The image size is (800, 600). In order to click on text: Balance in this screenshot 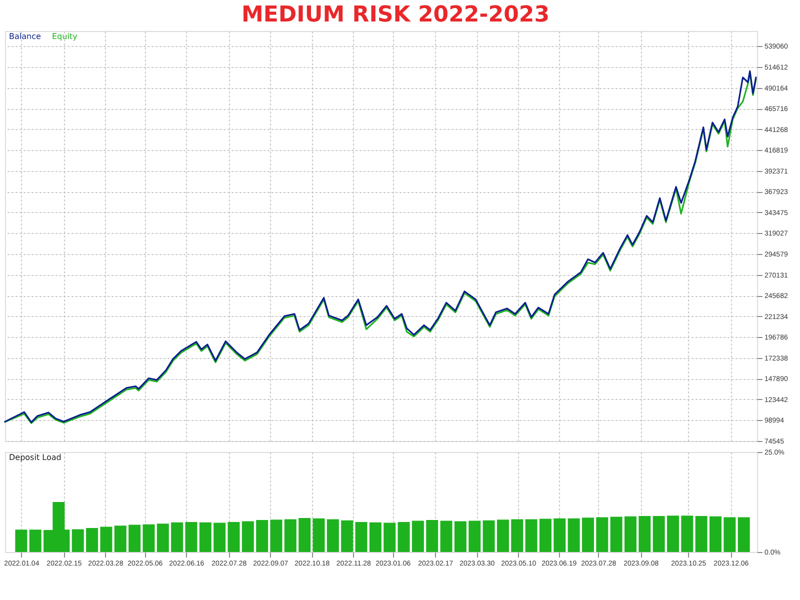, I will do `click(25, 36)`.